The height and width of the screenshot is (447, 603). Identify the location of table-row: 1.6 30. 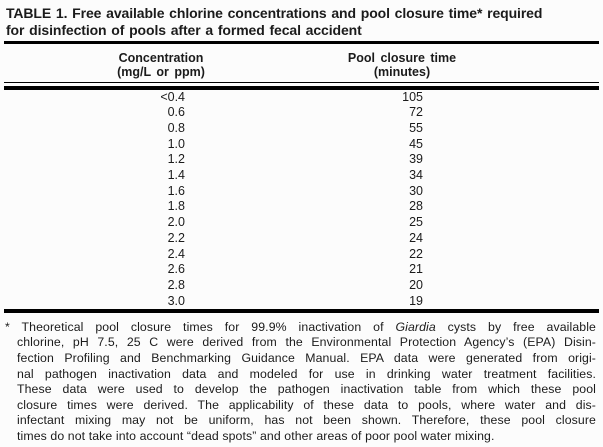
(301, 192).